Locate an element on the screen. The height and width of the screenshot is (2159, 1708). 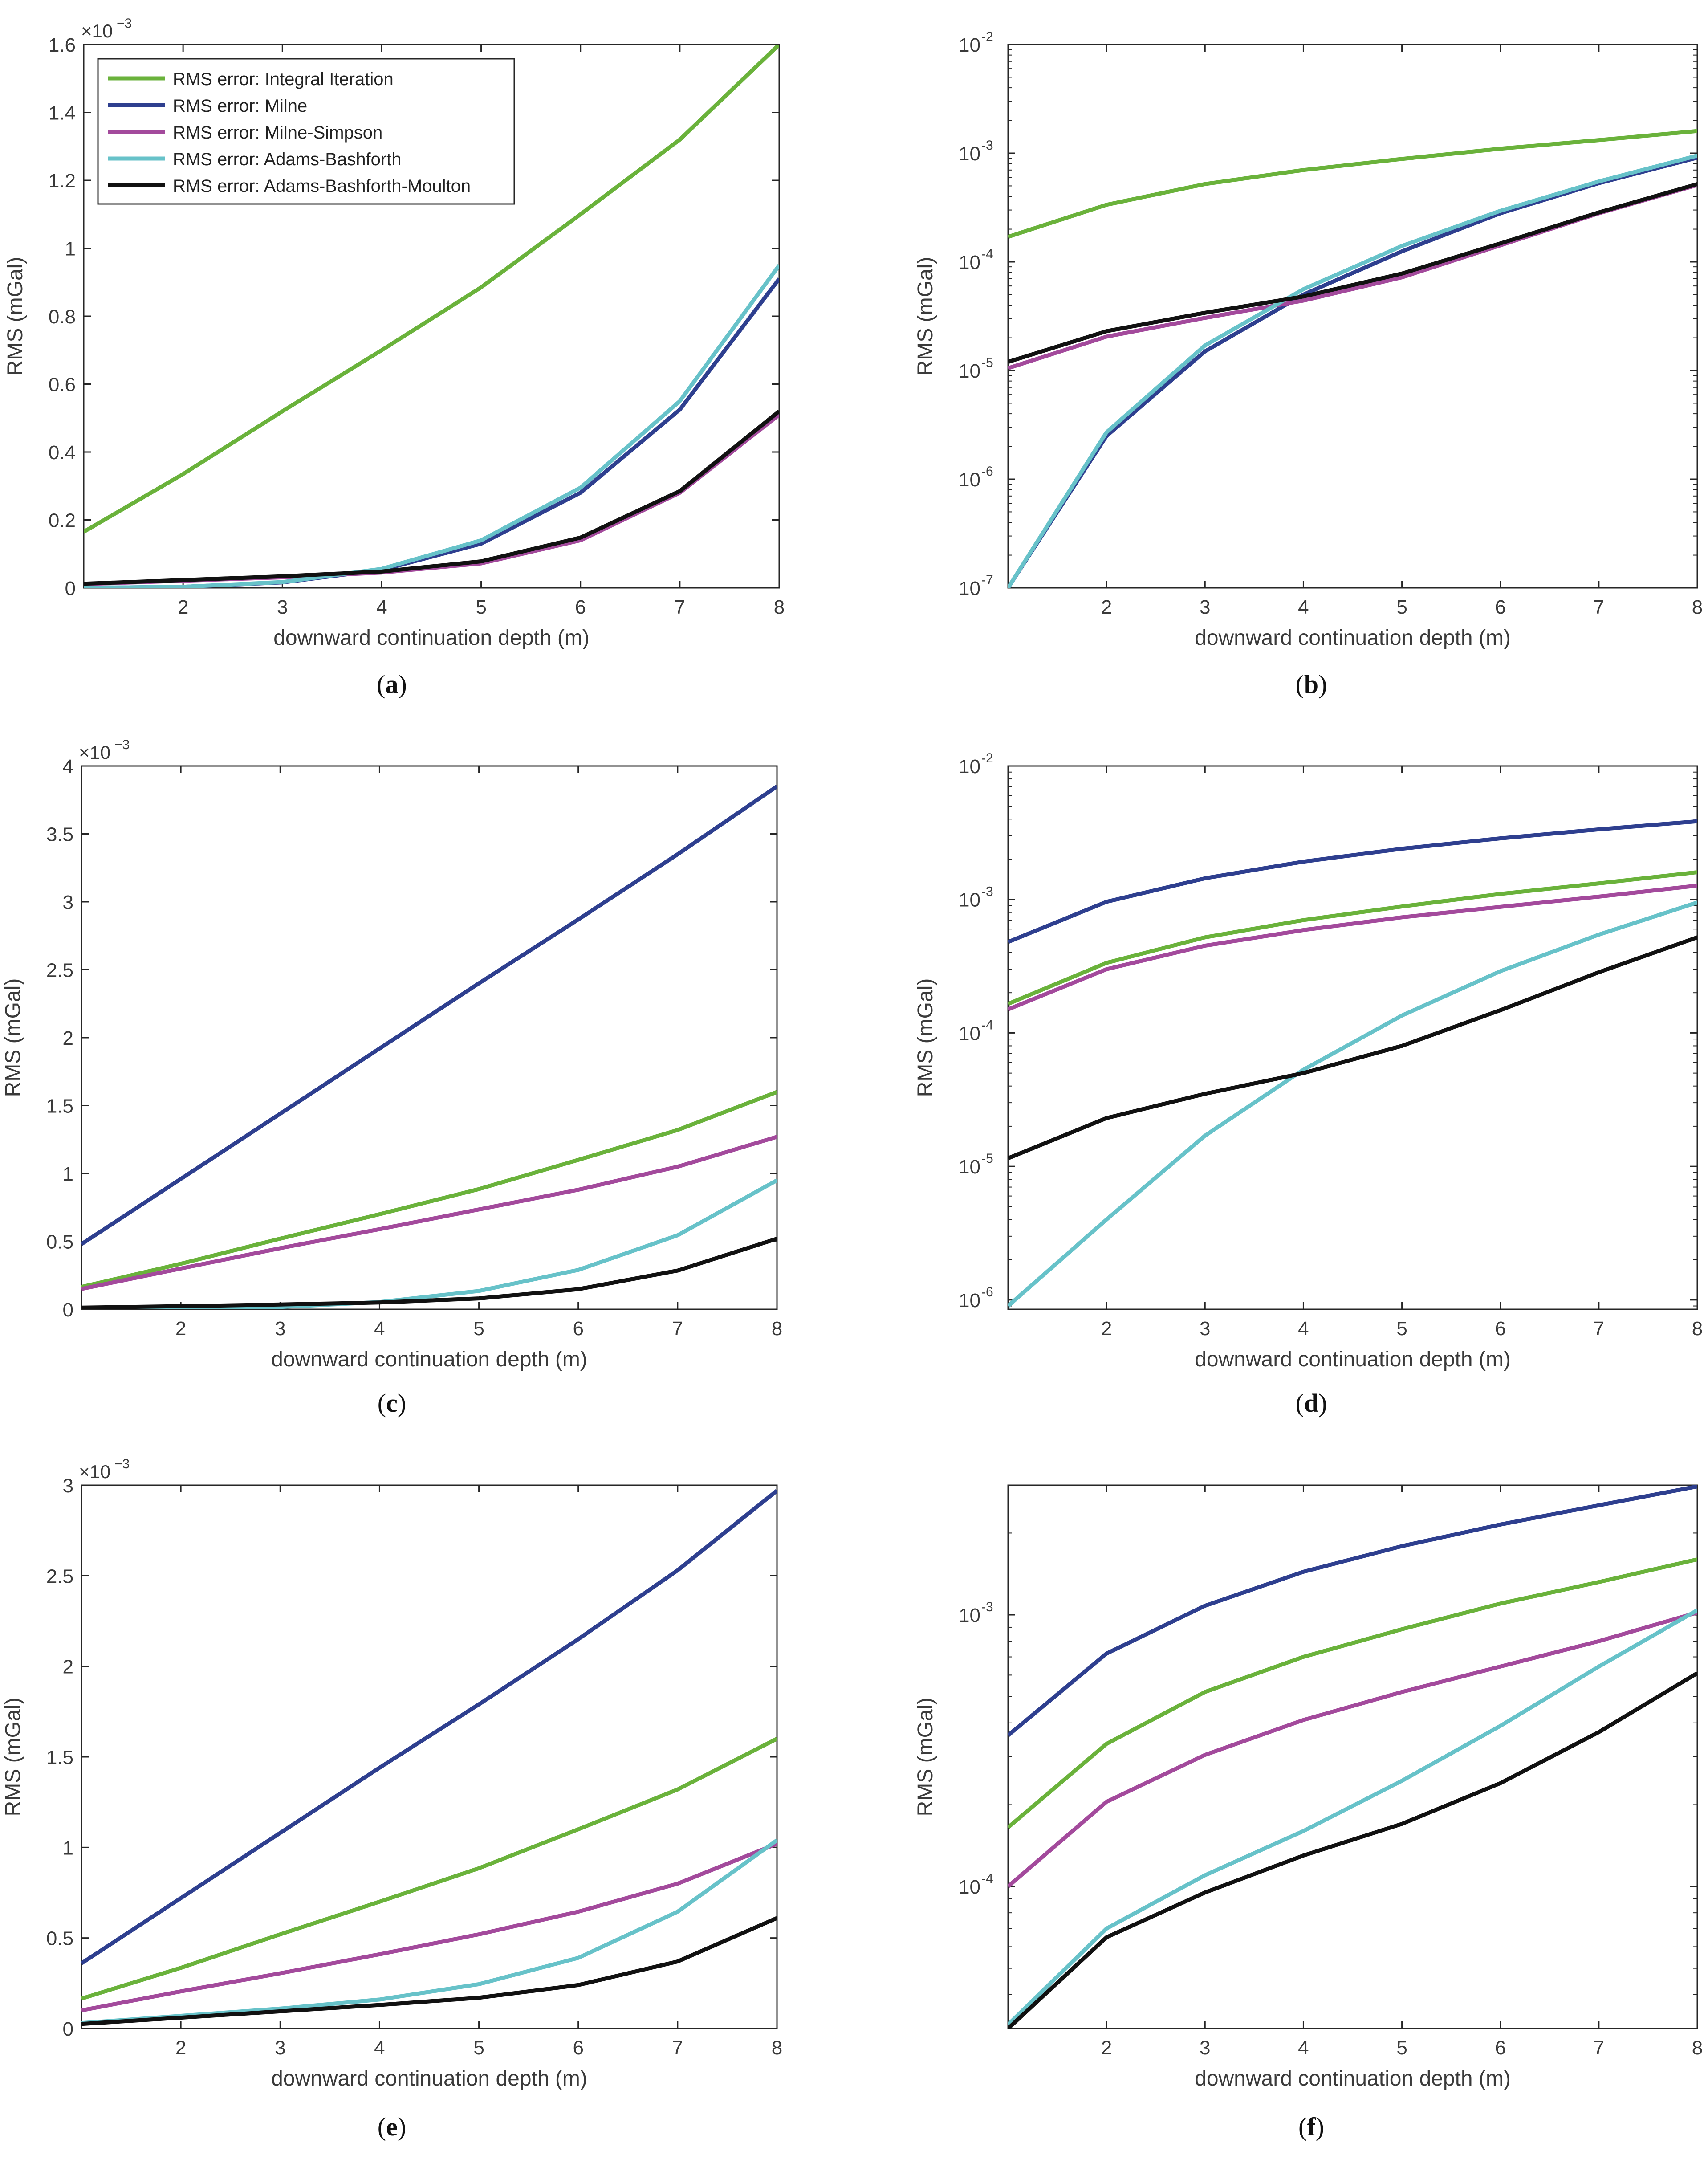
legend-entry: RMS error: Adams-Bashforth-Moulton is located at coordinates (289, 186).